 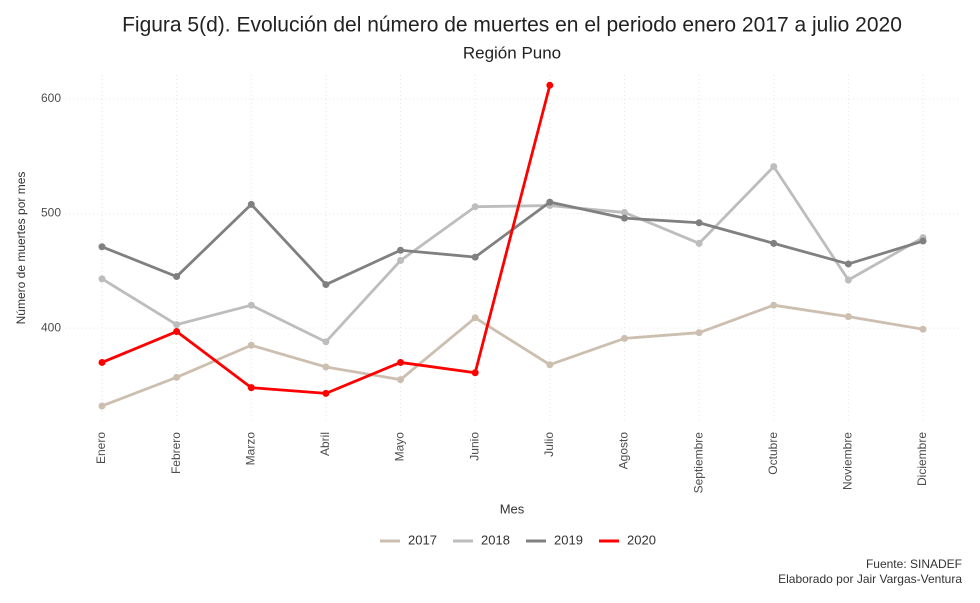 What do you see at coordinates (549, 444) in the screenshot?
I see `x-tick-label: Julio` at bounding box center [549, 444].